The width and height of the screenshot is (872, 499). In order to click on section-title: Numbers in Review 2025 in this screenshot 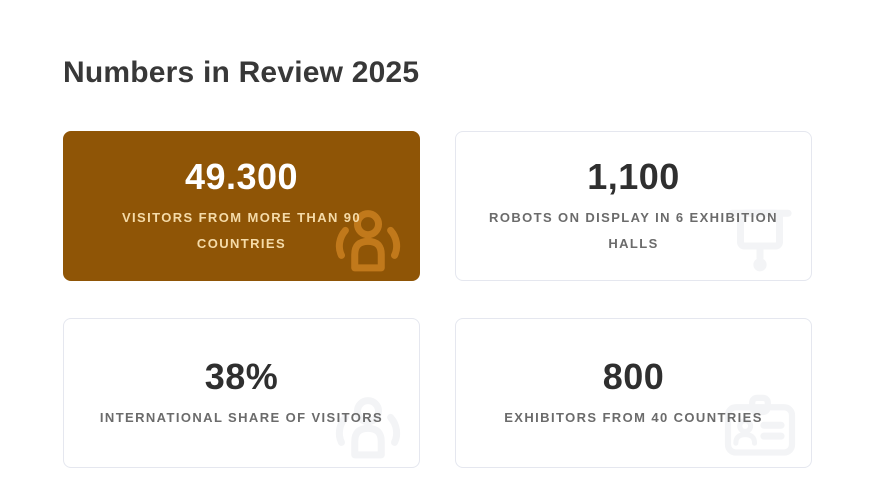, I will do `click(241, 72)`.